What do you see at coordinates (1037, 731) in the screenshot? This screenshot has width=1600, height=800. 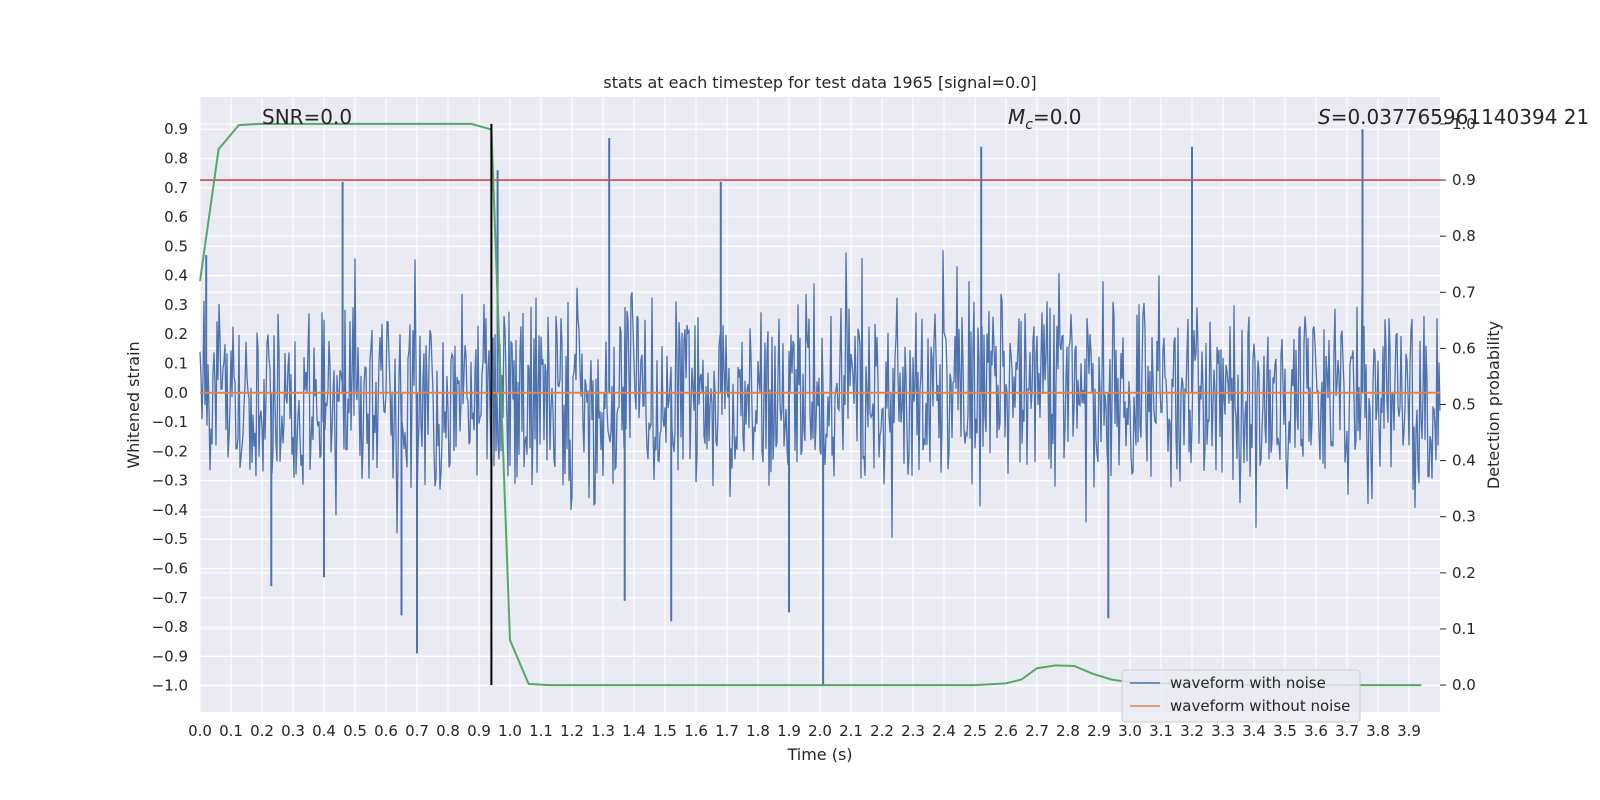 I see `x-tick-label: 2.7` at bounding box center [1037, 731].